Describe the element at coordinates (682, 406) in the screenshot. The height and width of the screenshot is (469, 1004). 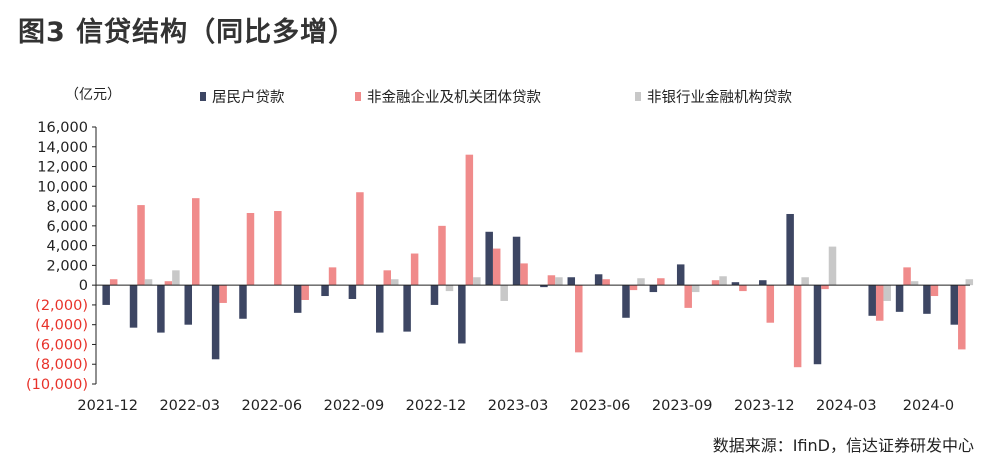
I see `x-tick-label: 2023-09` at that location.